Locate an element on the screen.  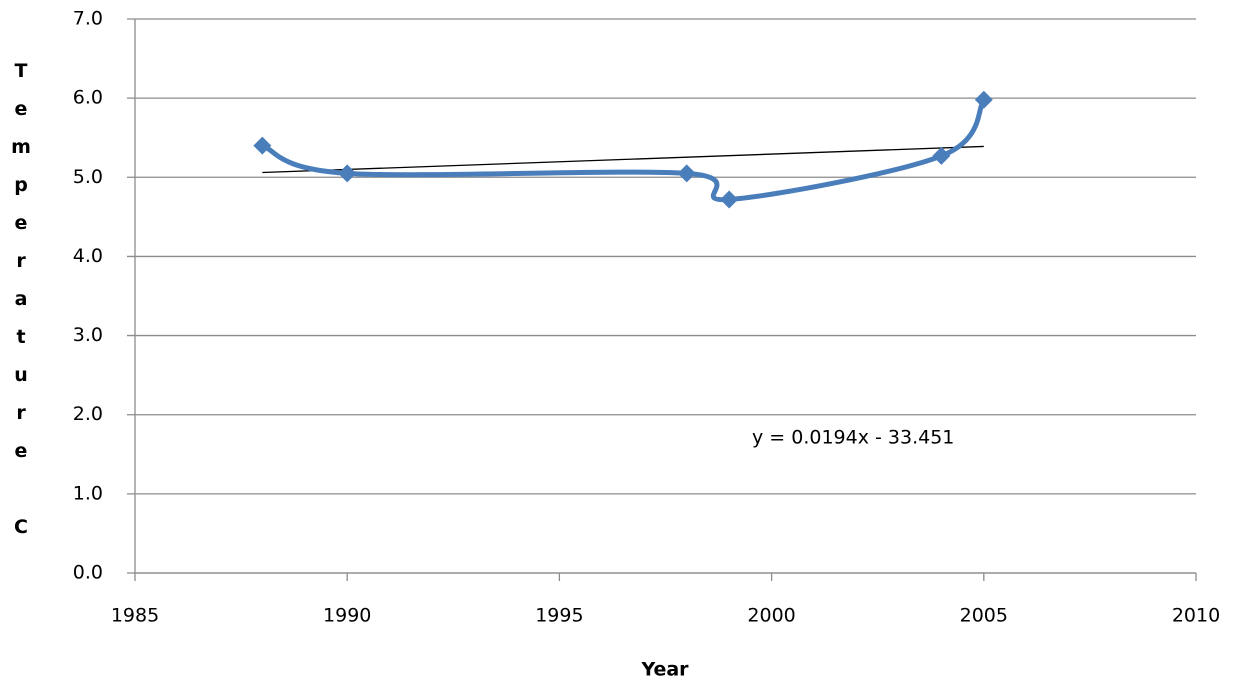
x-tick-label: 1990 is located at coordinates (347, 616).